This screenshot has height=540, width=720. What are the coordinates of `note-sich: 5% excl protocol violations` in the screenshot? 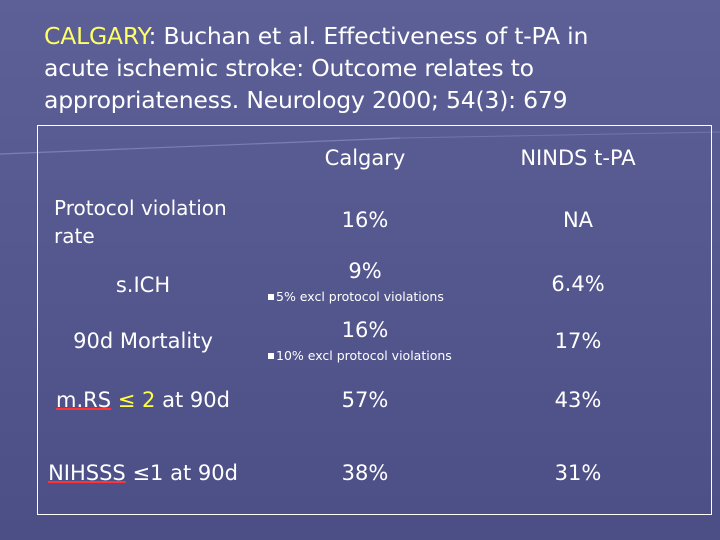 It's located at (356, 296).